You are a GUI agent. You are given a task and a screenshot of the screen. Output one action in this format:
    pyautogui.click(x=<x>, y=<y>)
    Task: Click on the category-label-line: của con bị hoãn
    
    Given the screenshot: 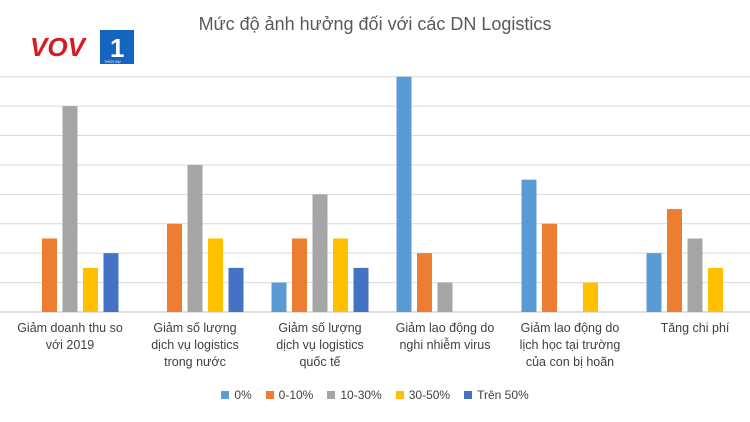 What is the action you would take?
    pyautogui.click(x=570, y=362)
    